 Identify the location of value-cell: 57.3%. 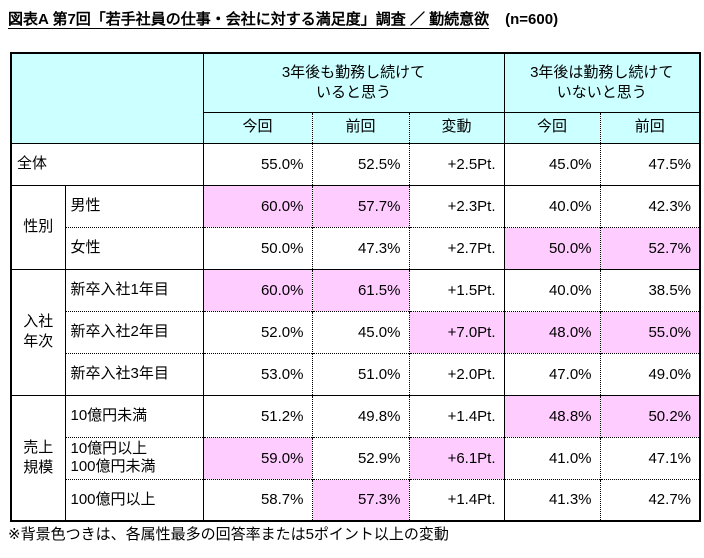
(360, 499).